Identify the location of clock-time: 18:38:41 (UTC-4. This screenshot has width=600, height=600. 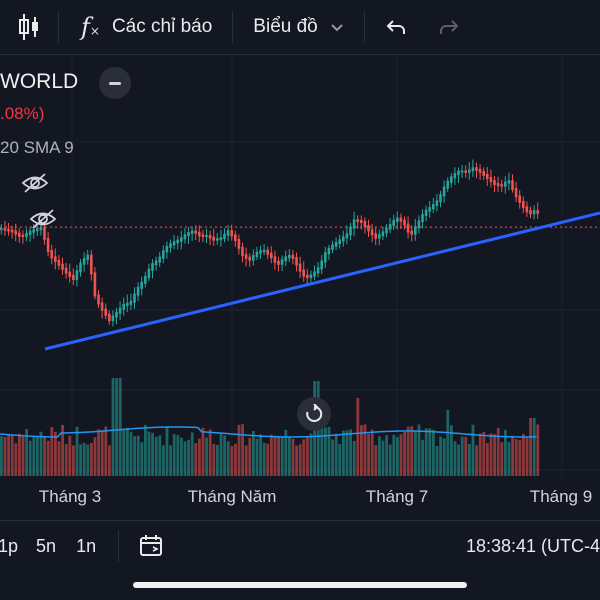
(532, 545).